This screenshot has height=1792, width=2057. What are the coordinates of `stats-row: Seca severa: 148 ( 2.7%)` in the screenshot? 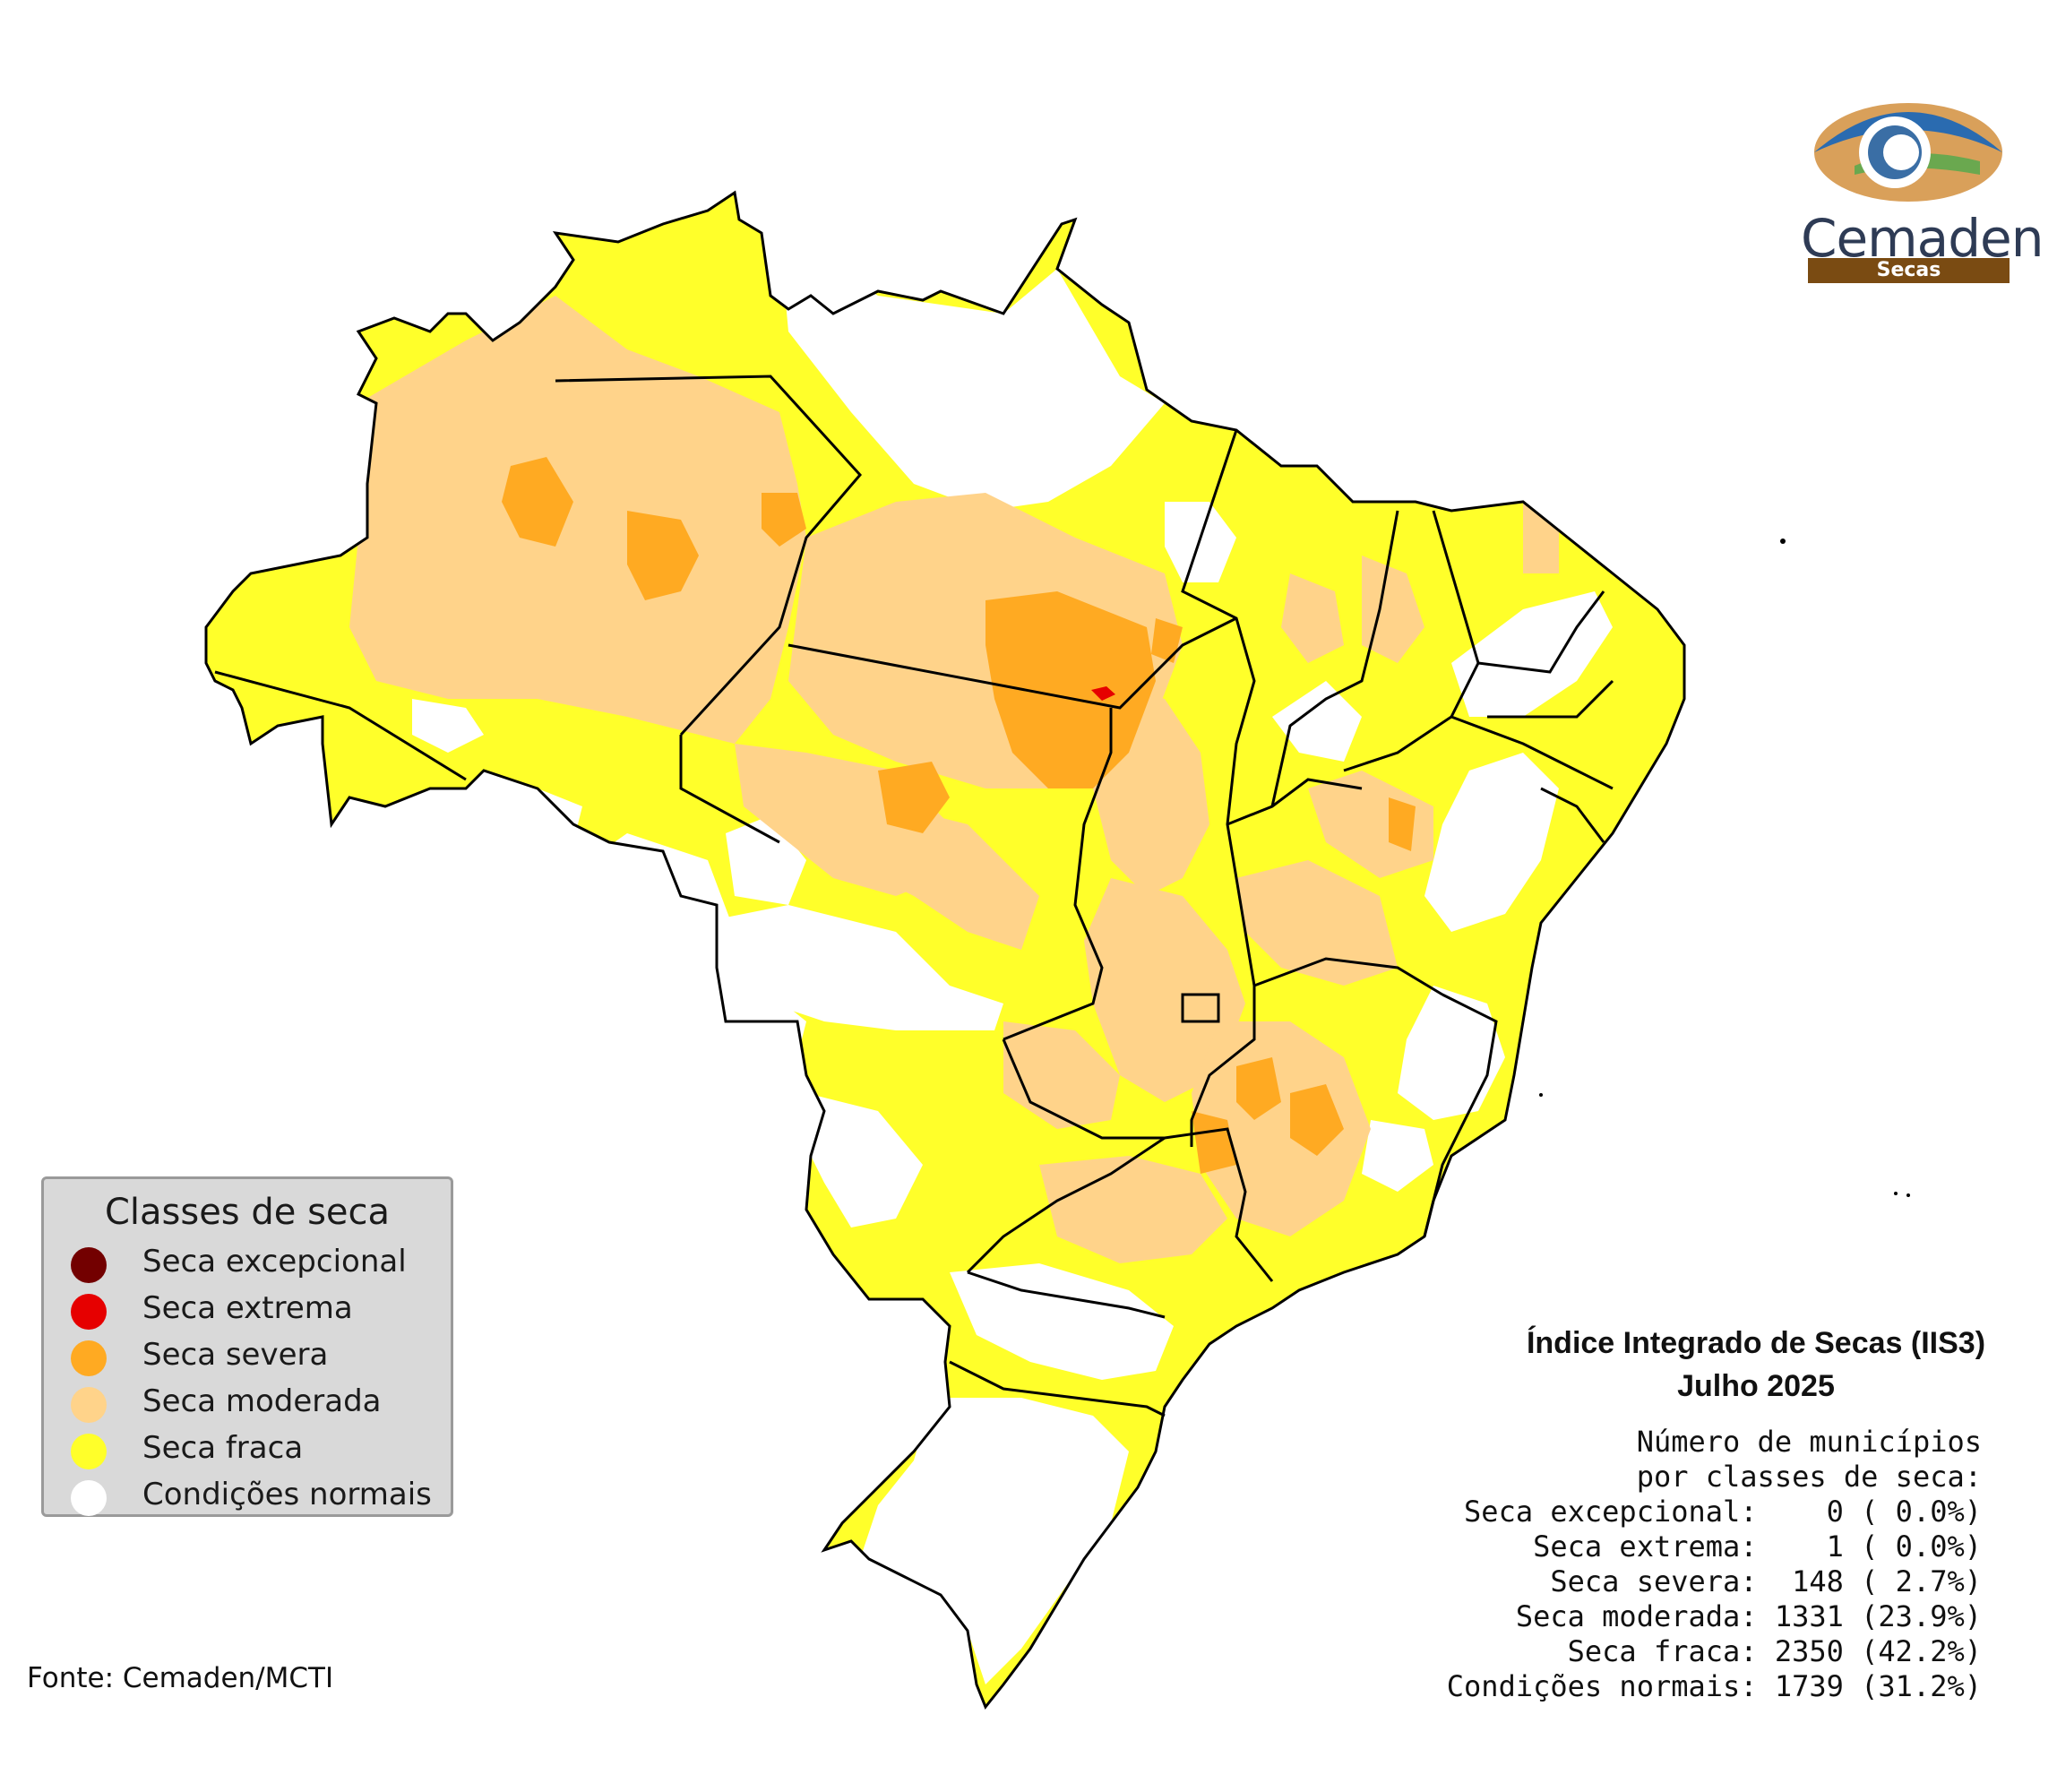 It's located at (1714, 1582).